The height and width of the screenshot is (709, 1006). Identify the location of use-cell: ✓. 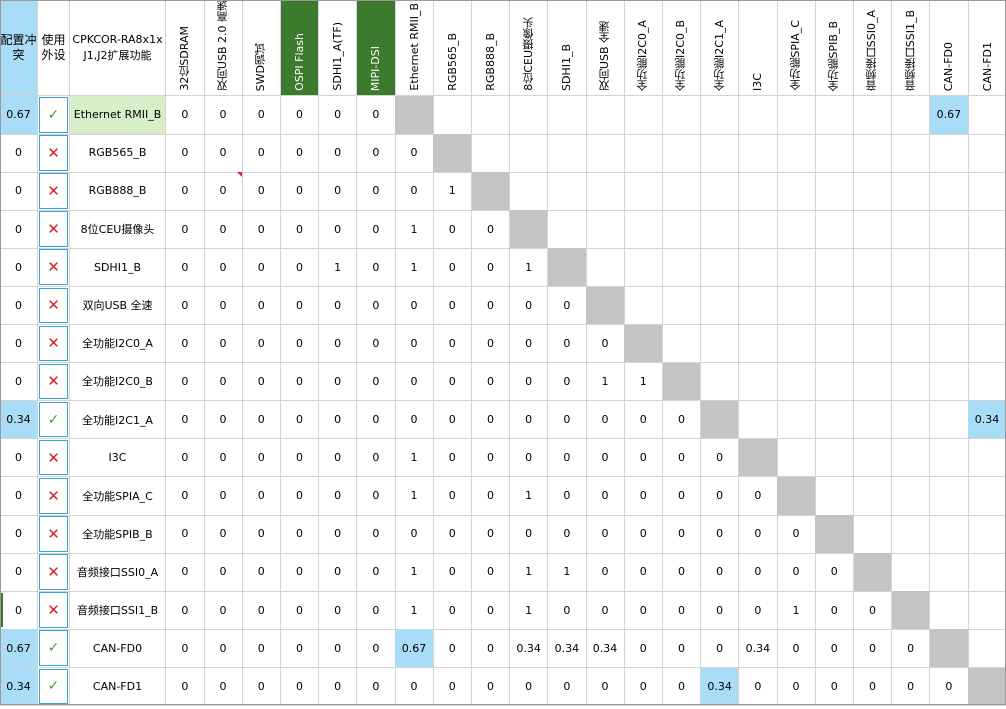
(54, 687).